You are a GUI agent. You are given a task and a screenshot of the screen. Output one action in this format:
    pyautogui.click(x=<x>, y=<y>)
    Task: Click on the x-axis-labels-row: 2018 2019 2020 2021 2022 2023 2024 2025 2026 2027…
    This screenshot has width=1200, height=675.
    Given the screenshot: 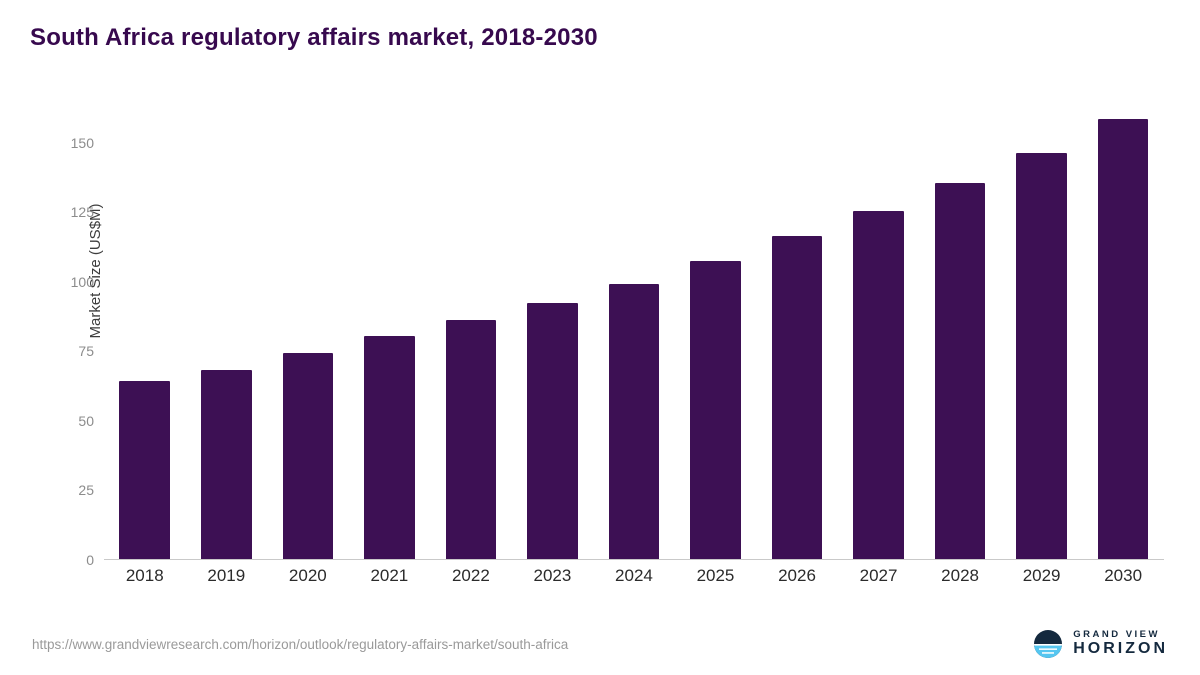 What is the action you would take?
    pyautogui.click(x=634, y=576)
    